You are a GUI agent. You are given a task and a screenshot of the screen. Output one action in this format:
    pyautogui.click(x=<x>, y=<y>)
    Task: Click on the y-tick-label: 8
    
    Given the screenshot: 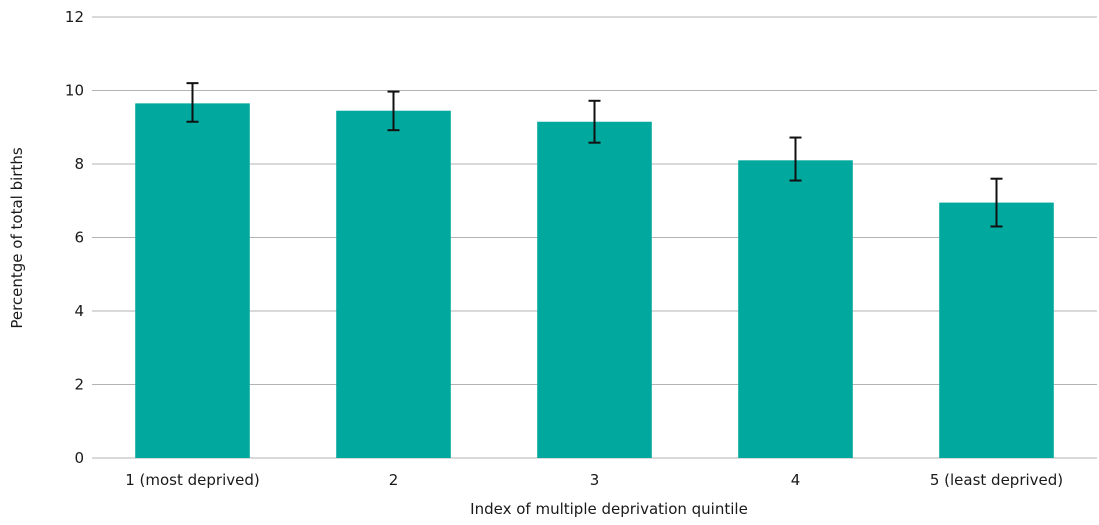 What is the action you would take?
    pyautogui.click(x=79, y=164)
    